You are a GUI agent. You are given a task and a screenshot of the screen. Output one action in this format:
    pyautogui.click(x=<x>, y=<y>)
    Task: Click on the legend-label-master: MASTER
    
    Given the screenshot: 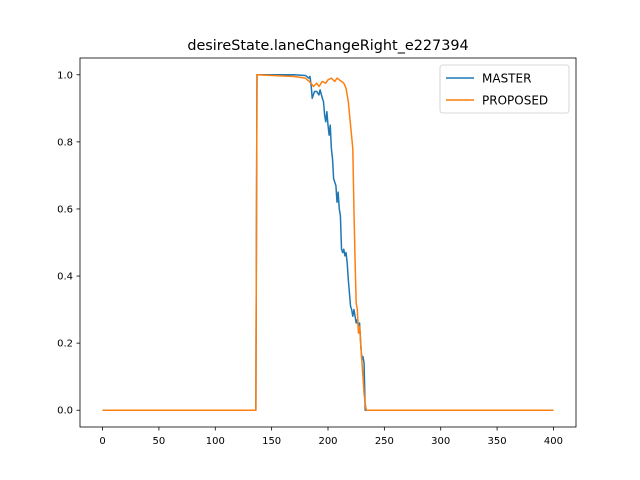 What is the action you would take?
    pyautogui.click(x=506, y=79)
    